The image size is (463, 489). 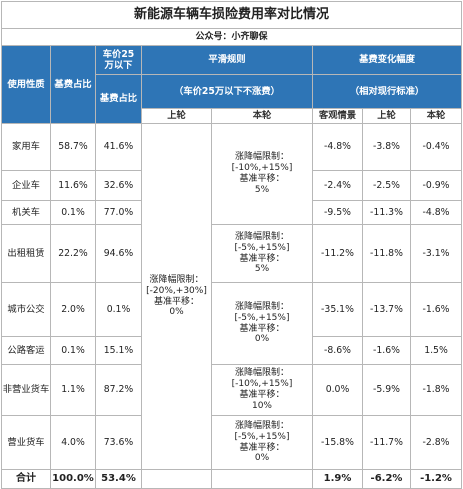 I want to click on this-cell: 1.5%, so click(x=436, y=350).